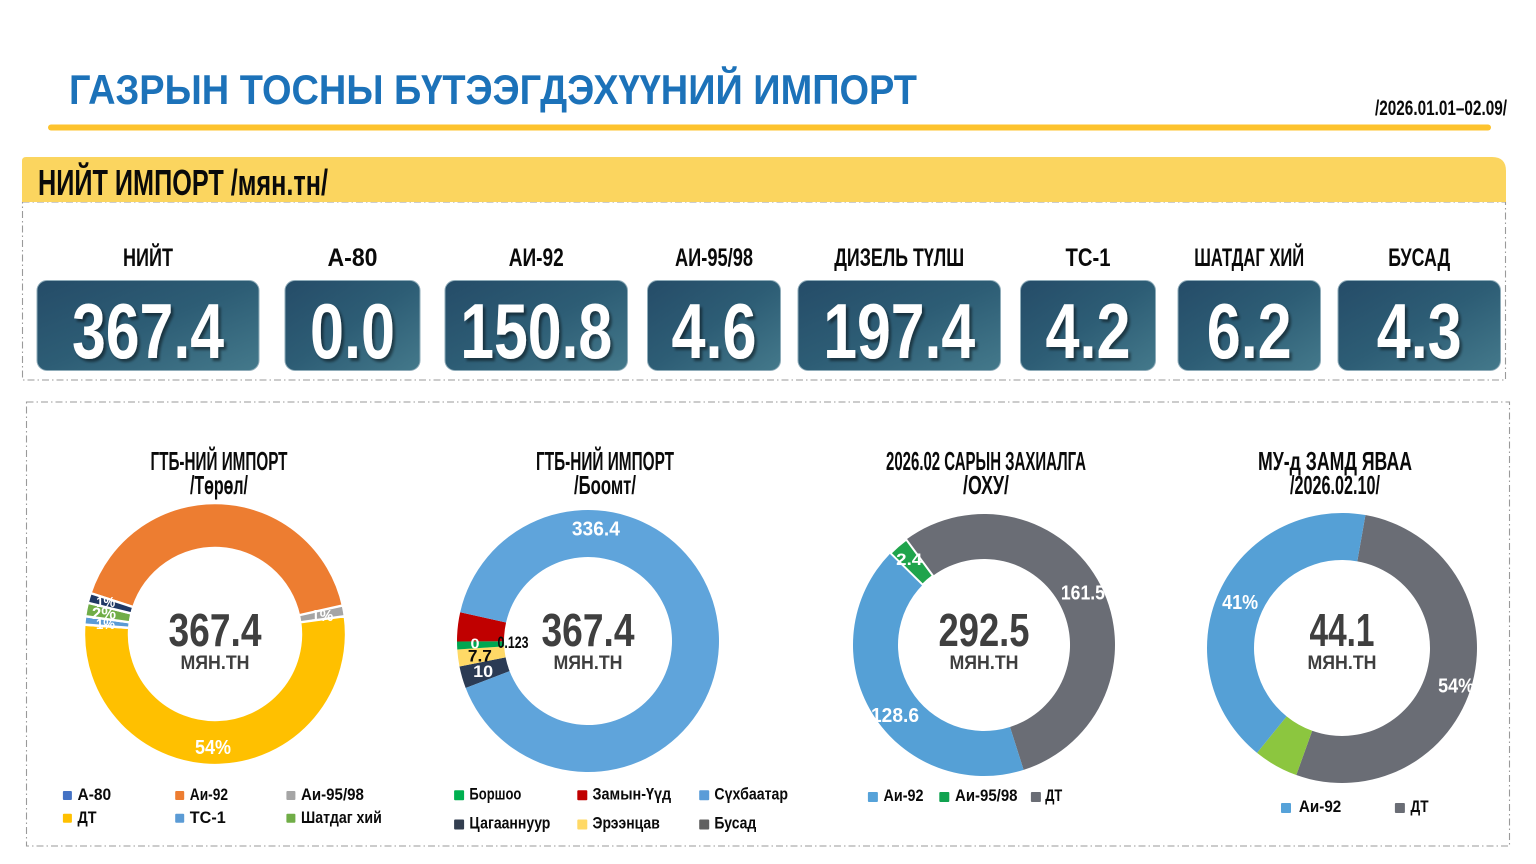  What do you see at coordinates (509, 823) in the screenshot?
I see `svg-text: Цагааннуур` at bounding box center [509, 823].